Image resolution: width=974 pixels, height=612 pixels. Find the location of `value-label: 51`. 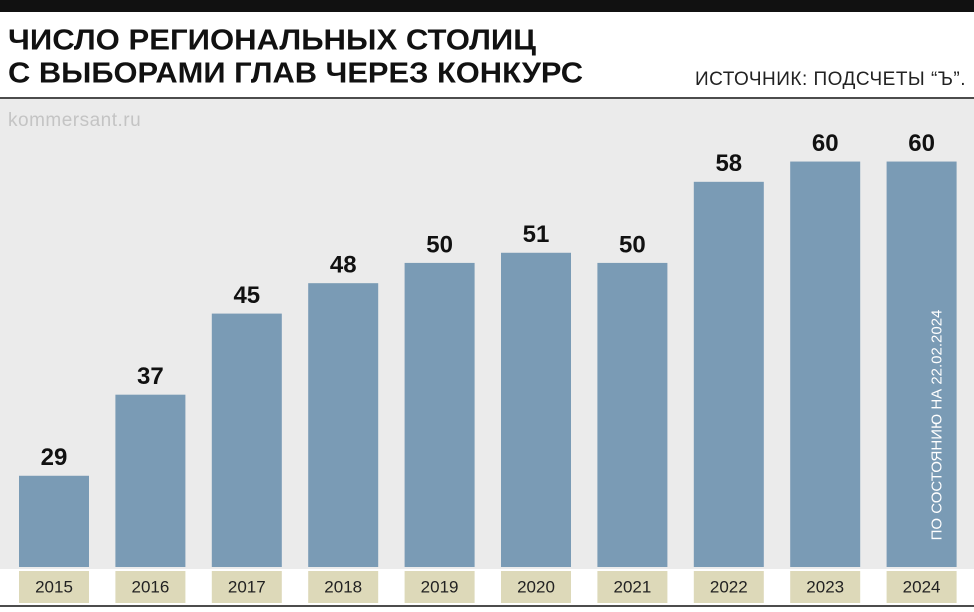

value-label: 51 is located at coordinates (536, 234).